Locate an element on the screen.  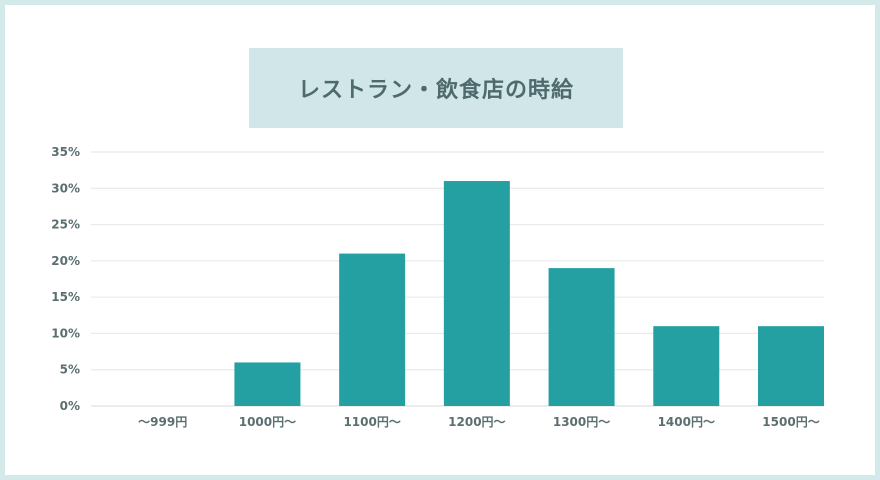
y-tick-label: 0% is located at coordinates (70, 406).